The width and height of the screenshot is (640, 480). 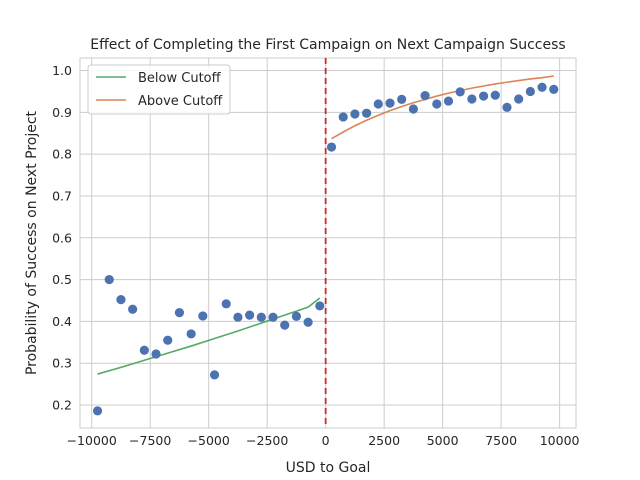 I want to click on y-tick-label: 0.6, so click(x=62, y=237).